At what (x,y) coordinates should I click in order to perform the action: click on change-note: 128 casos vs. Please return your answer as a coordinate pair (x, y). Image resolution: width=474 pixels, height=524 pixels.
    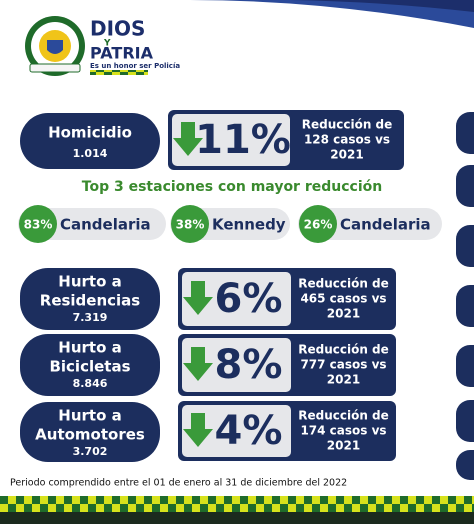
    Looking at the image, I should click on (347, 140).